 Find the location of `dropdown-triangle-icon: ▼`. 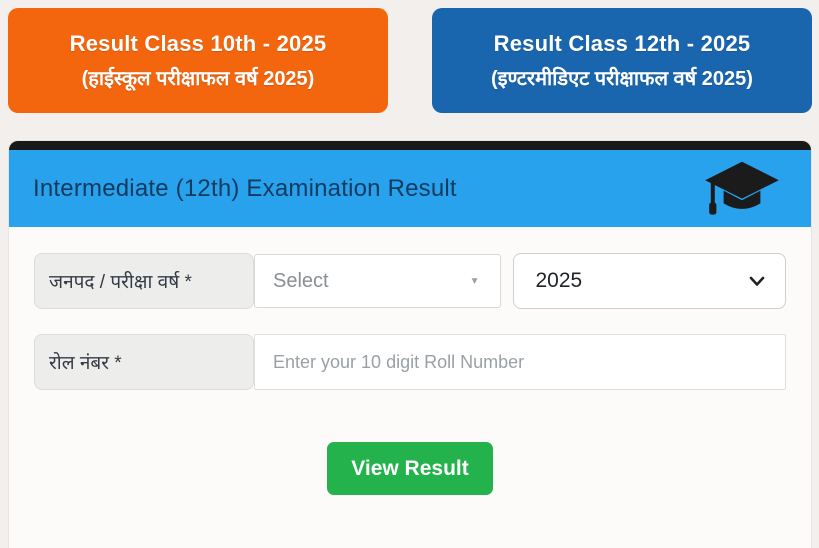

dropdown-triangle-icon: ▼ is located at coordinates (474, 281).